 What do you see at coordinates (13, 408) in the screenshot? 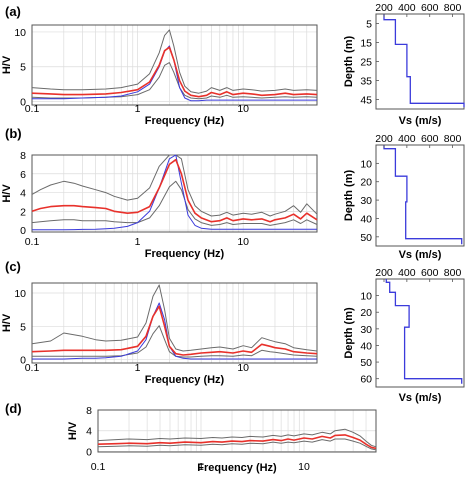
I see `panel-label: (d)` at bounding box center [13, 408].